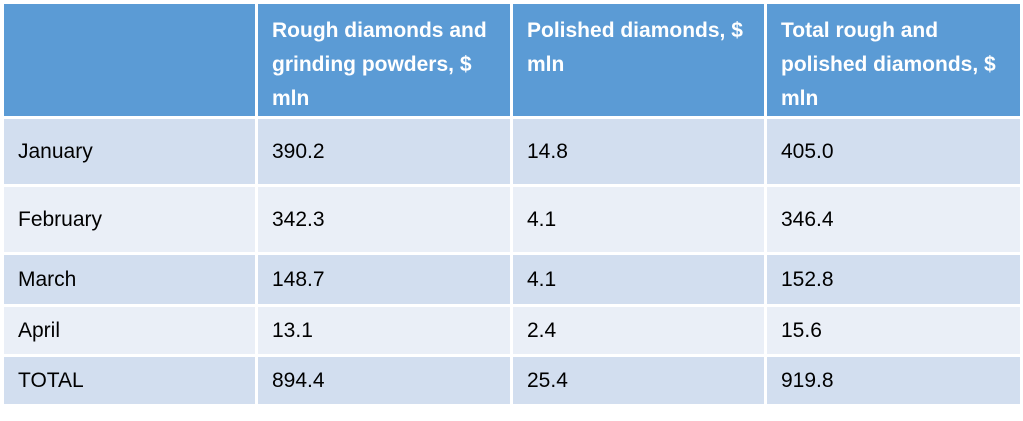  What do you see at coordinates (129, 219) in the screenshot?
I see `row-label: February` at bounding box center [129, 219].